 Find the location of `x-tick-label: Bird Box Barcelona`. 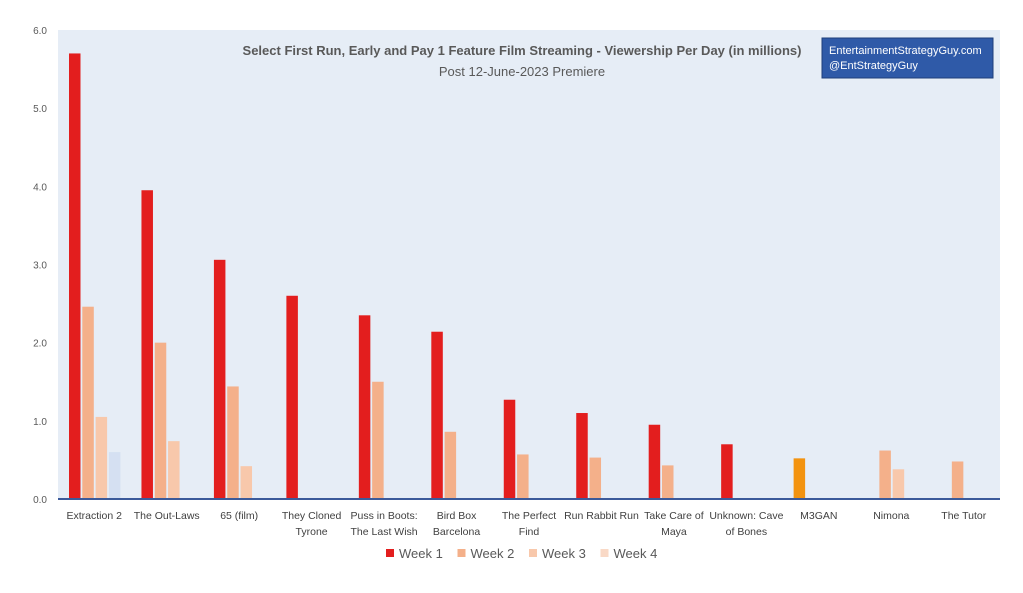

x-tick-label: Bird Box Barcelona is located at coordinates (456, 524).